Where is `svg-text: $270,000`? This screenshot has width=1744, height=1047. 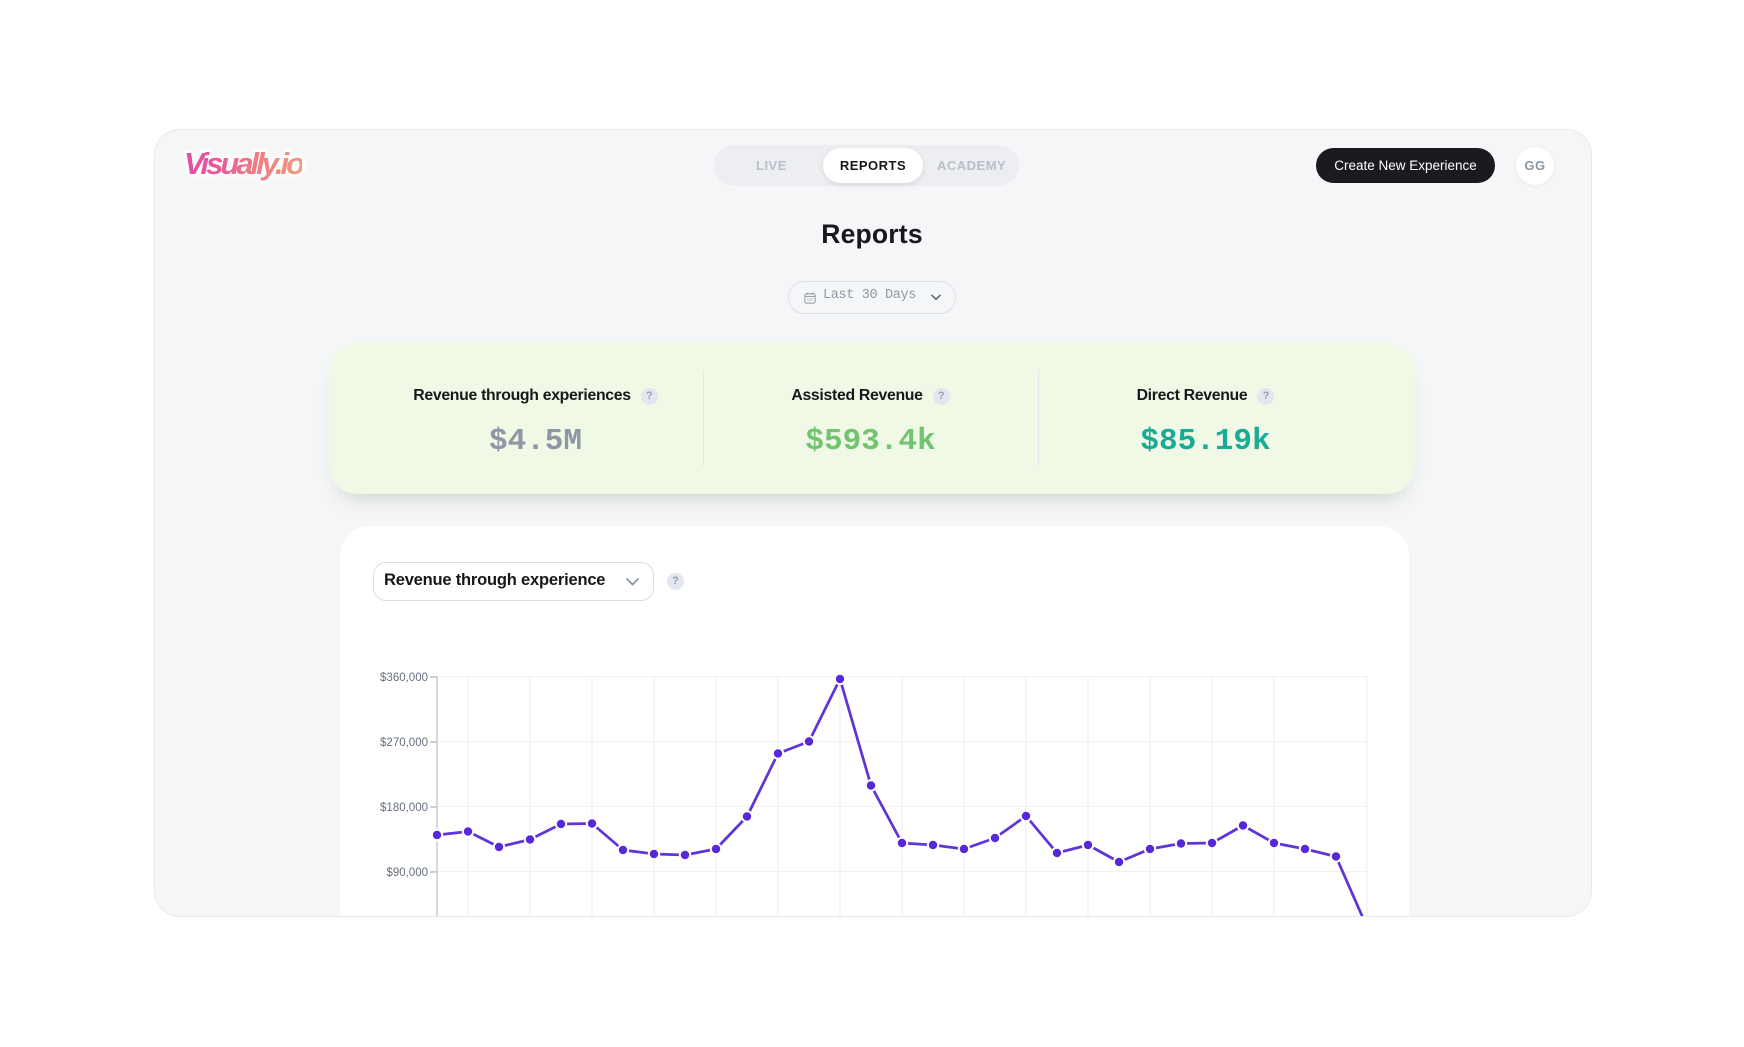
svg-text: $270,000 is located at coordinates (404, 743).